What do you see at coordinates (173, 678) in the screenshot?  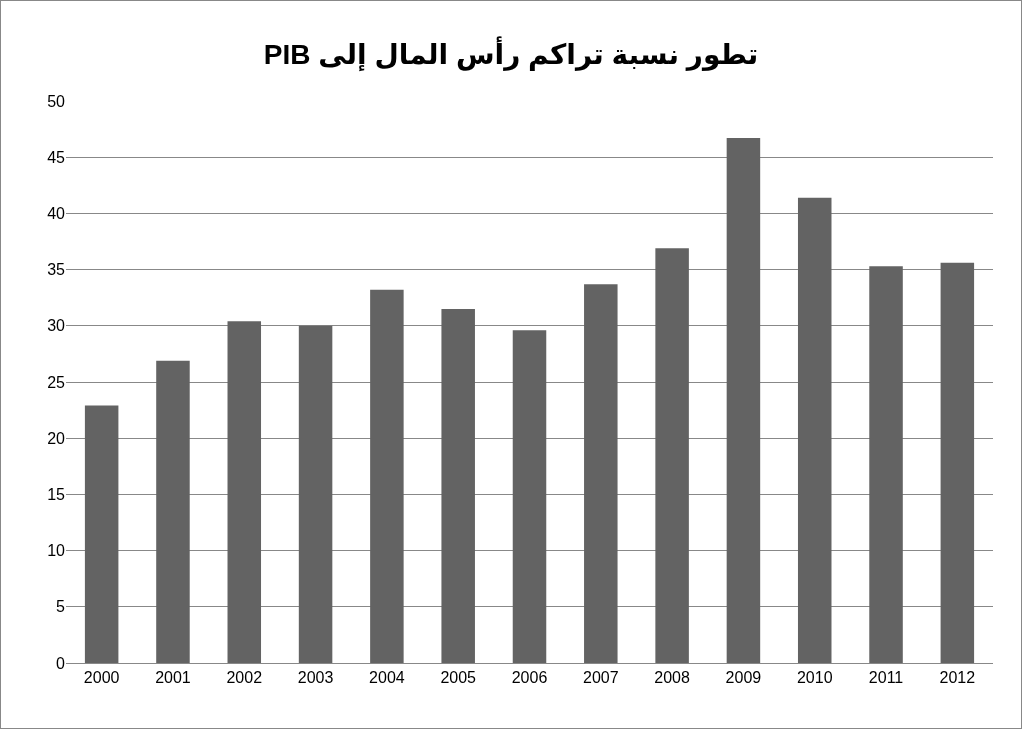 I see `x-tick-label: 2001` at bounding box center [173, 678].